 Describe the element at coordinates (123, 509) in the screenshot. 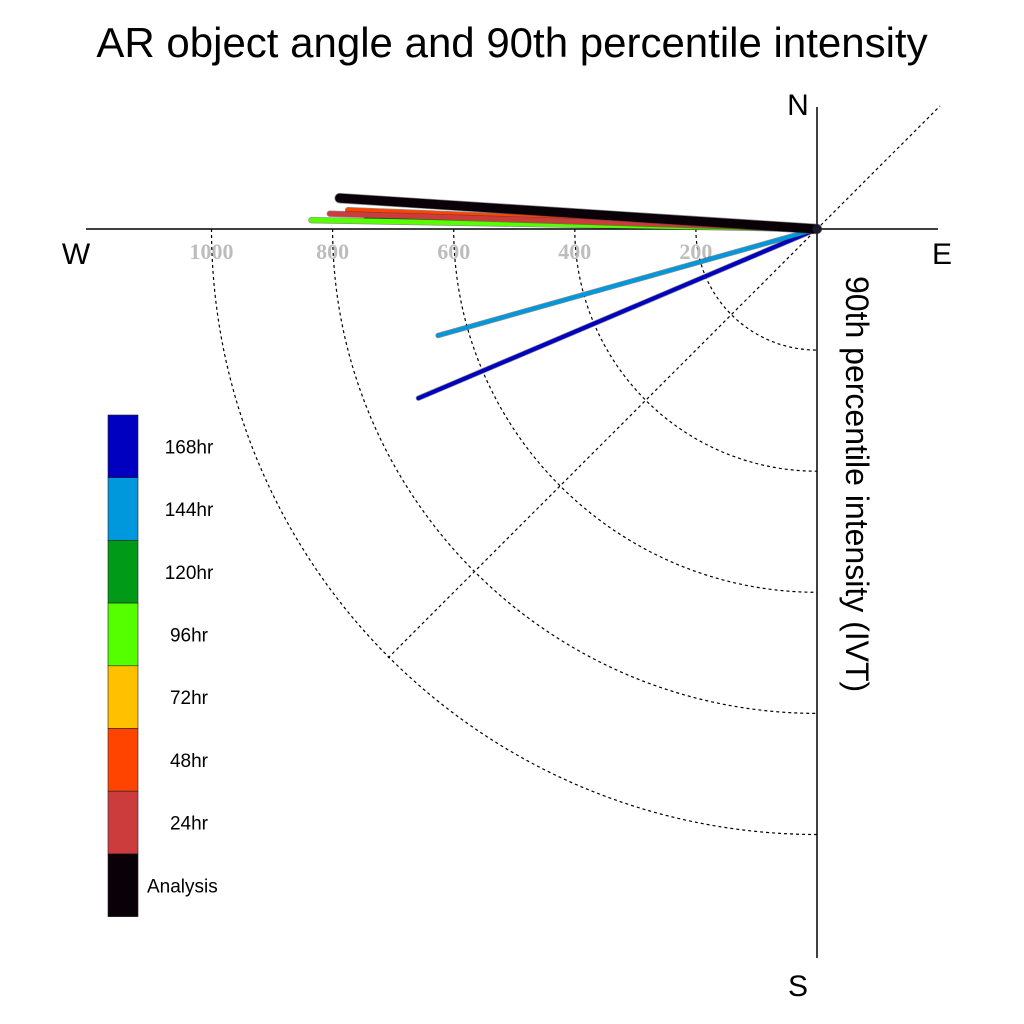

I see `legend-swatch-144hr` at that location.